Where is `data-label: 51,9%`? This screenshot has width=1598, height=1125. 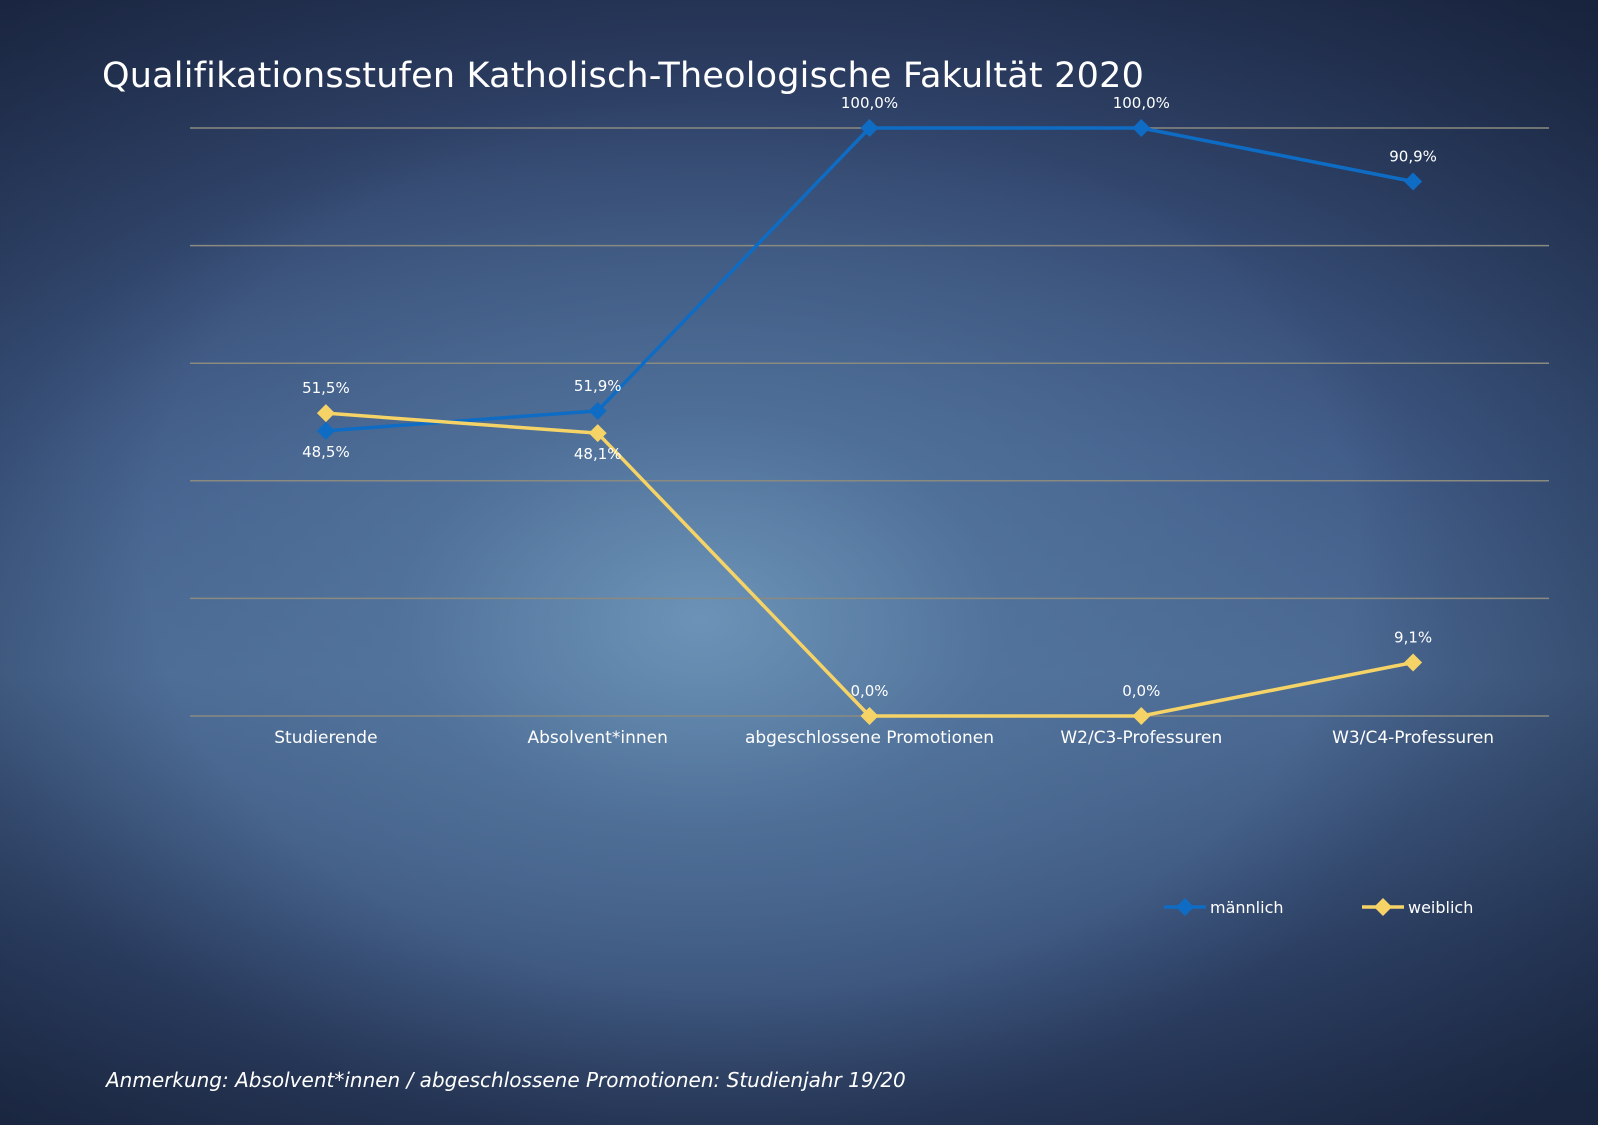 data-label: 51,9% is located at coordinates (598, 386).